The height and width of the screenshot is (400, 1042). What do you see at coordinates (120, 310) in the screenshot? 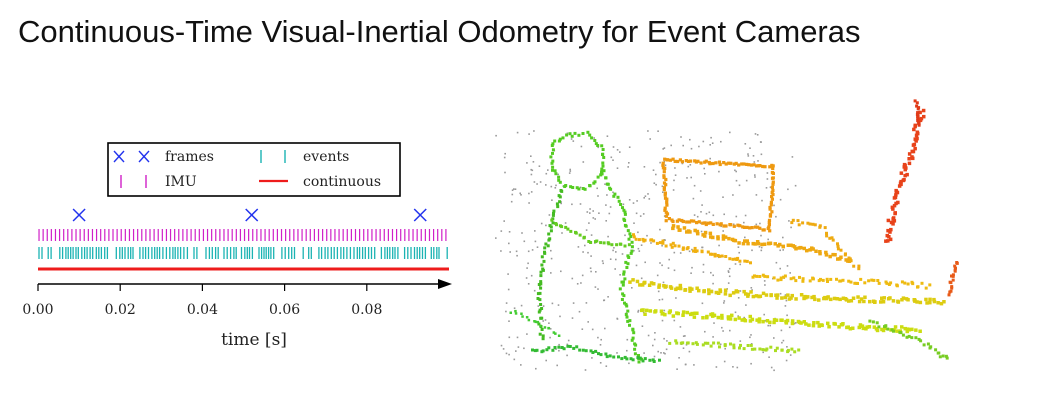
I see `axis-tick-label: 0.02` at bounding box center [120, 310].